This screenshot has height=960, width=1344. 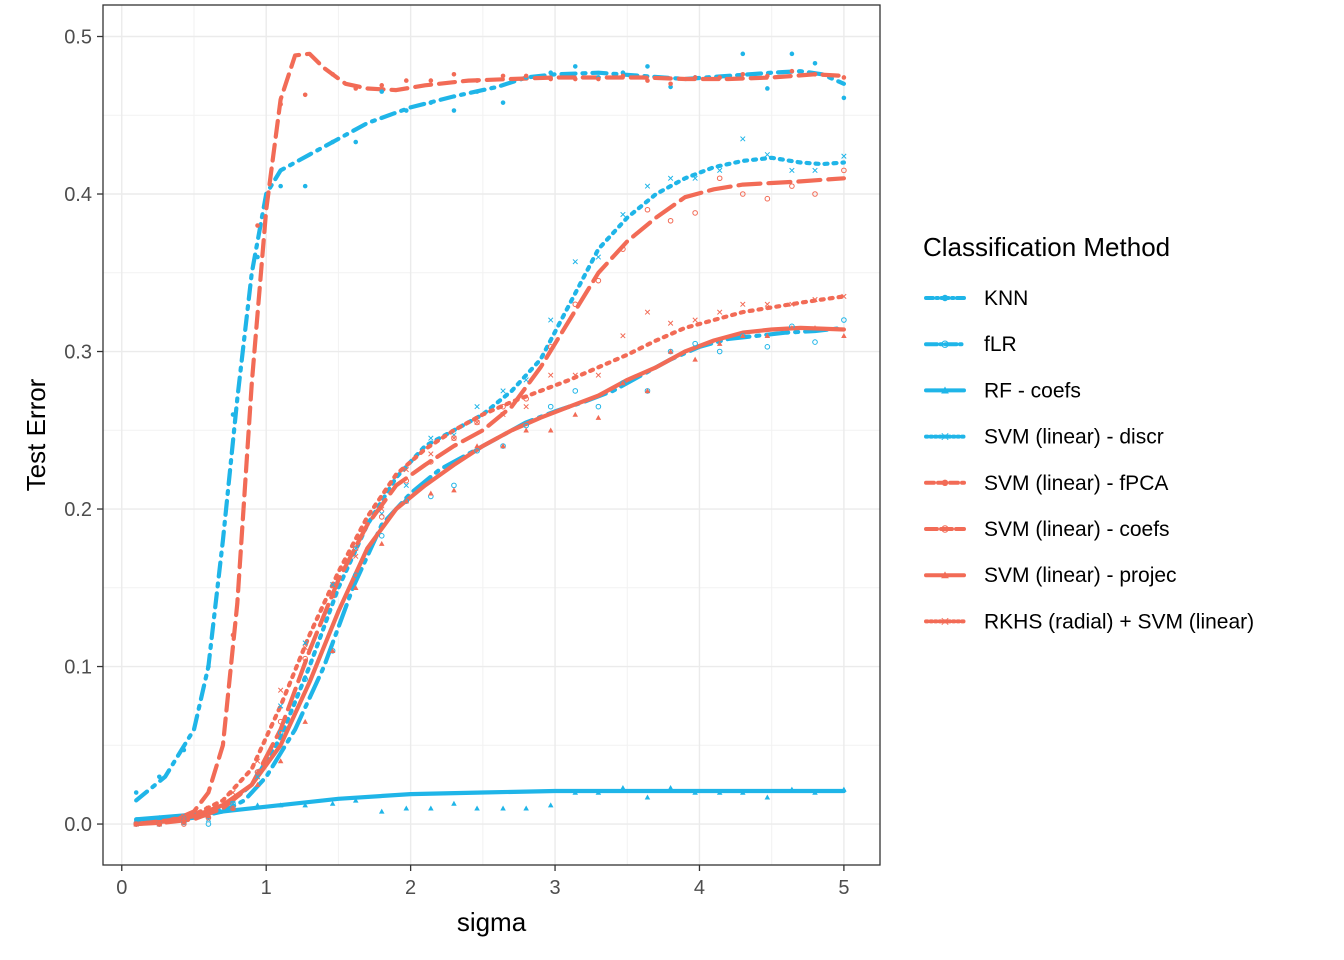 What do you see at coordinates (1119, 621) in the screenshot?
I see `legend-label: RKHS (radial) + SVM (linear)` at bounding box center [1119, 621].